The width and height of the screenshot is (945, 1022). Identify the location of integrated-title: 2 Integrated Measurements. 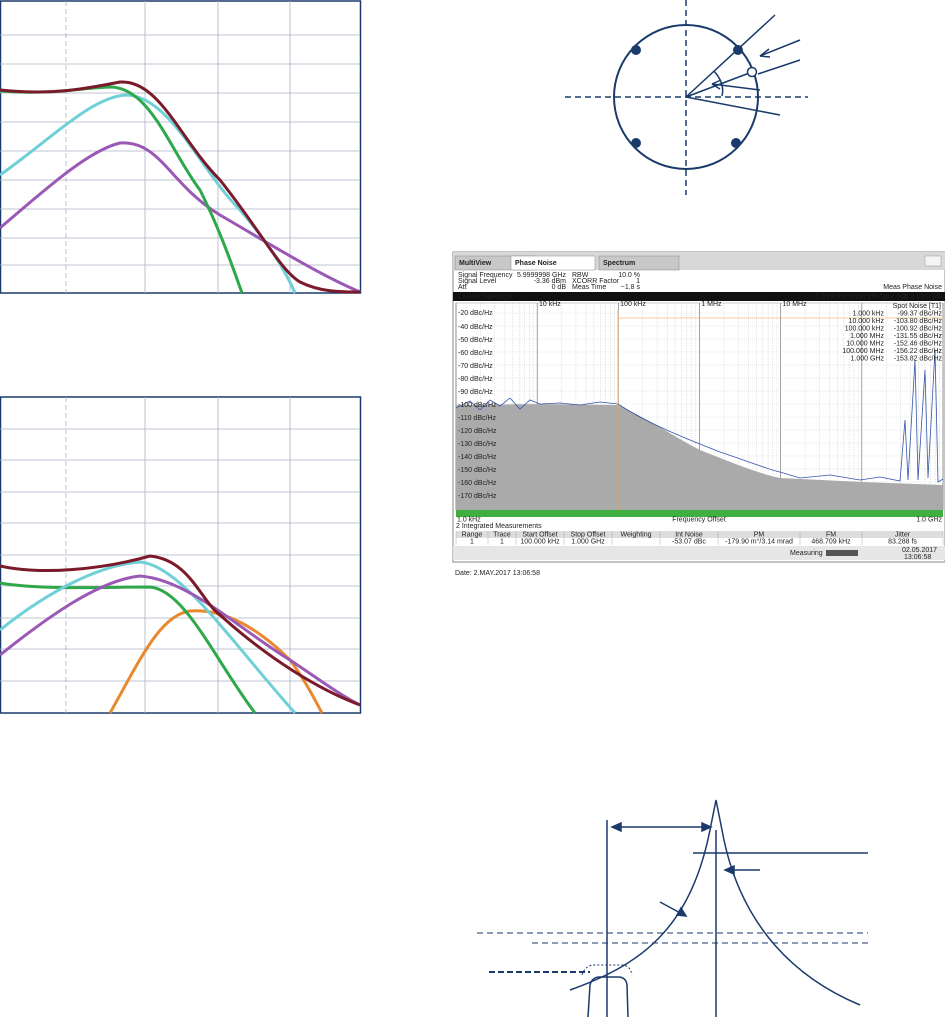
(499, 526).